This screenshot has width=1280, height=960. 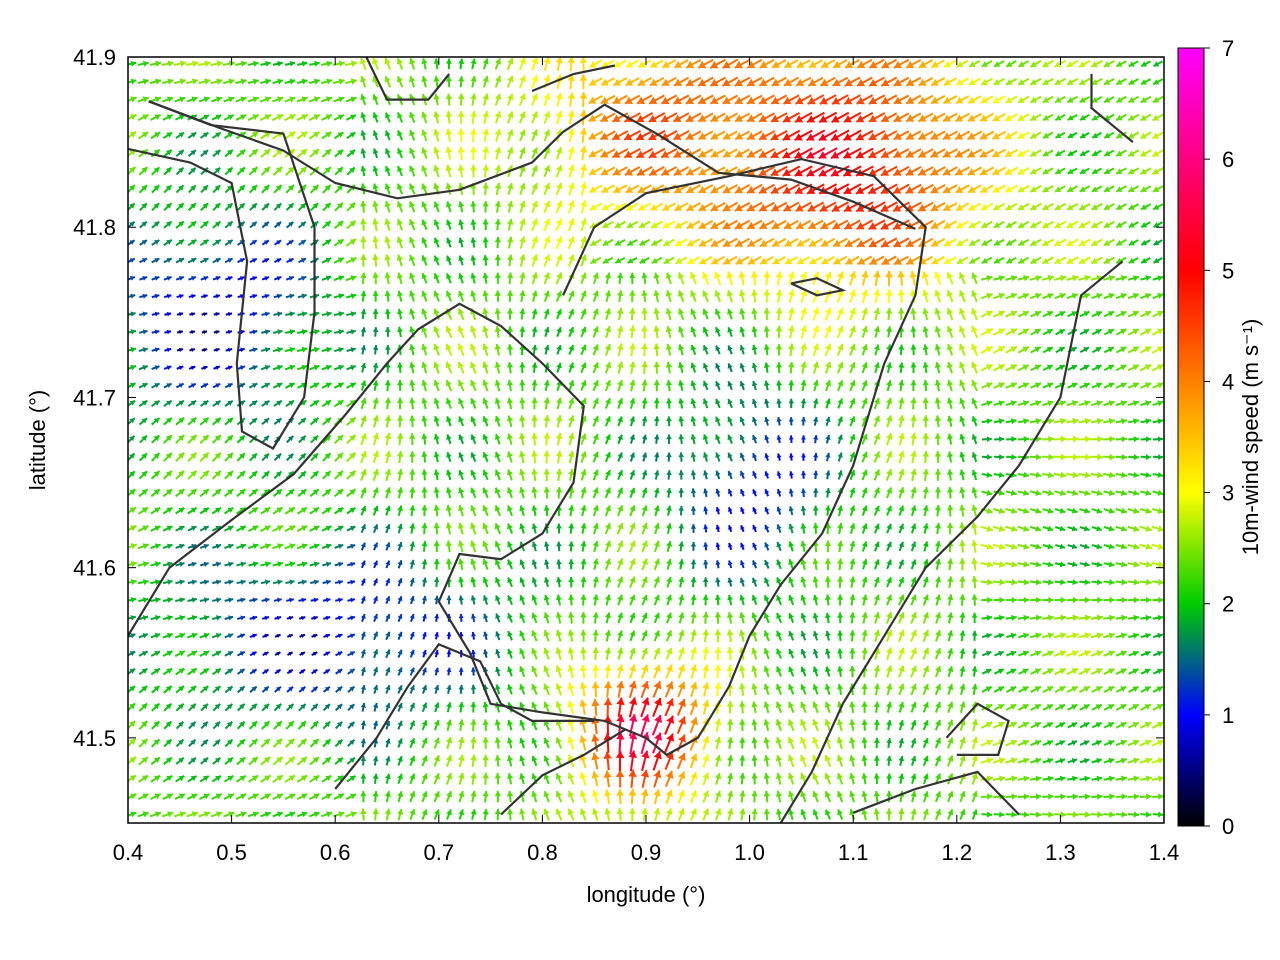 I want to click on x-tick-label-0: 0.4, so click(x=128, y=852).